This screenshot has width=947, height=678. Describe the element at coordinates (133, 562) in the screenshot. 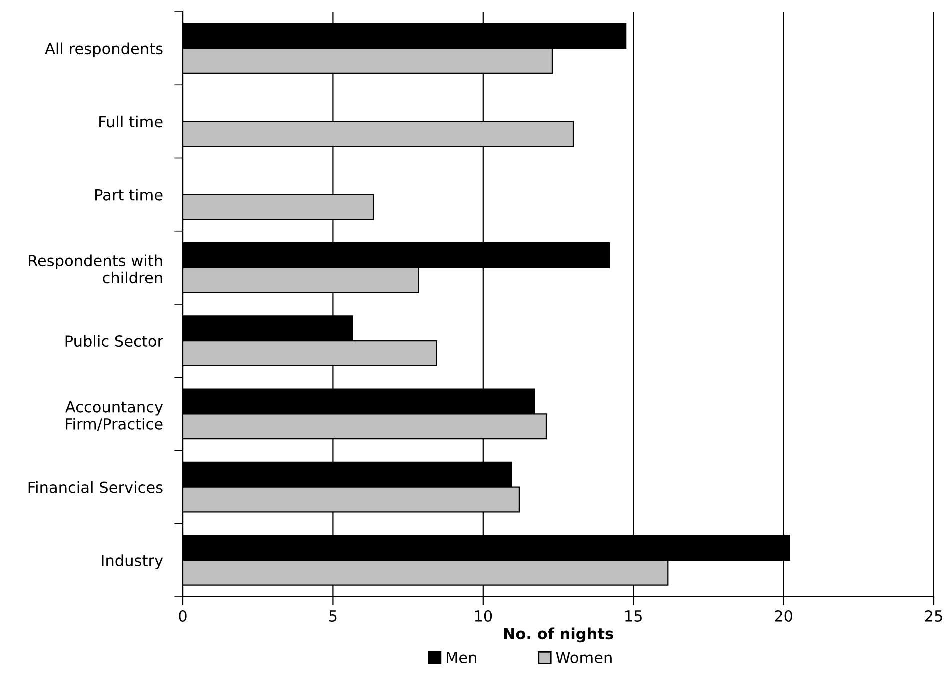

I see `y-tick-label: Industry` at that location.